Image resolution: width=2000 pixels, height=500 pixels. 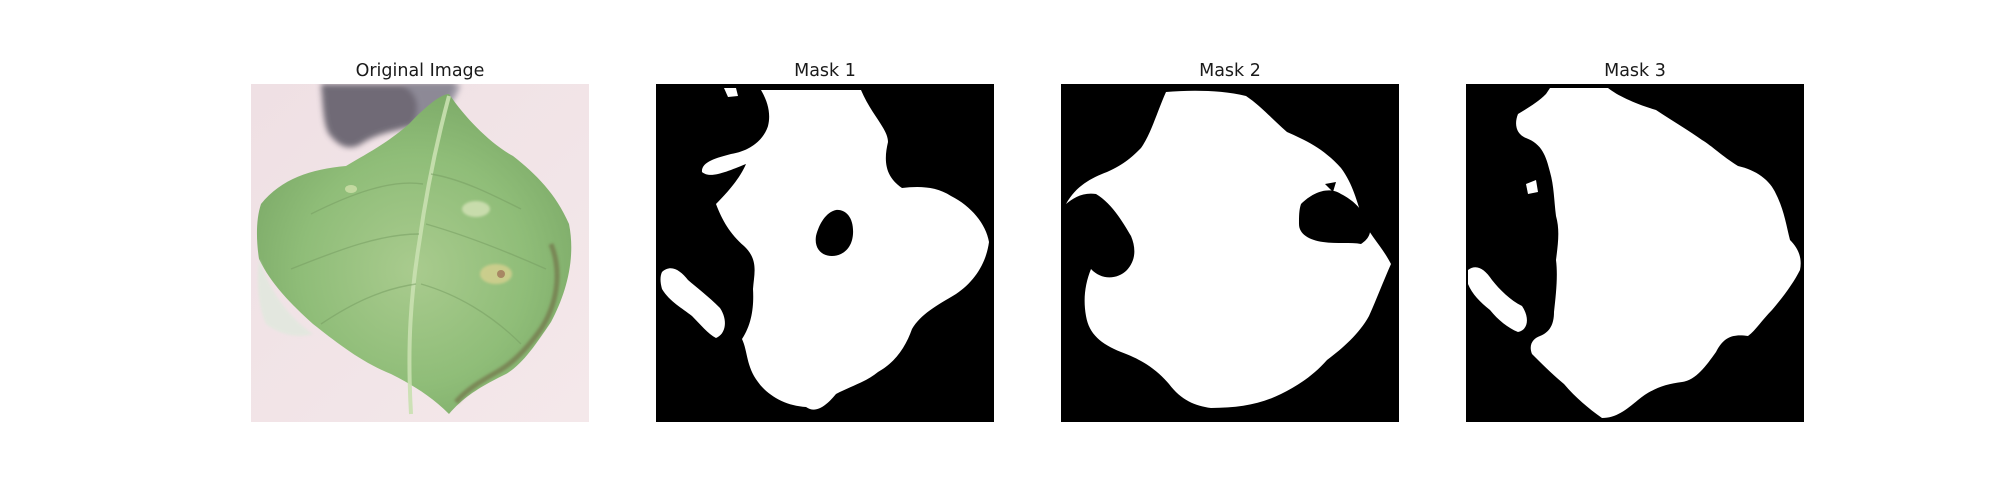 What do you see at coordinates (1635, 71) in the screenshot?
I see `panel-title: Mask 3` at bounding box center [1635, 71].